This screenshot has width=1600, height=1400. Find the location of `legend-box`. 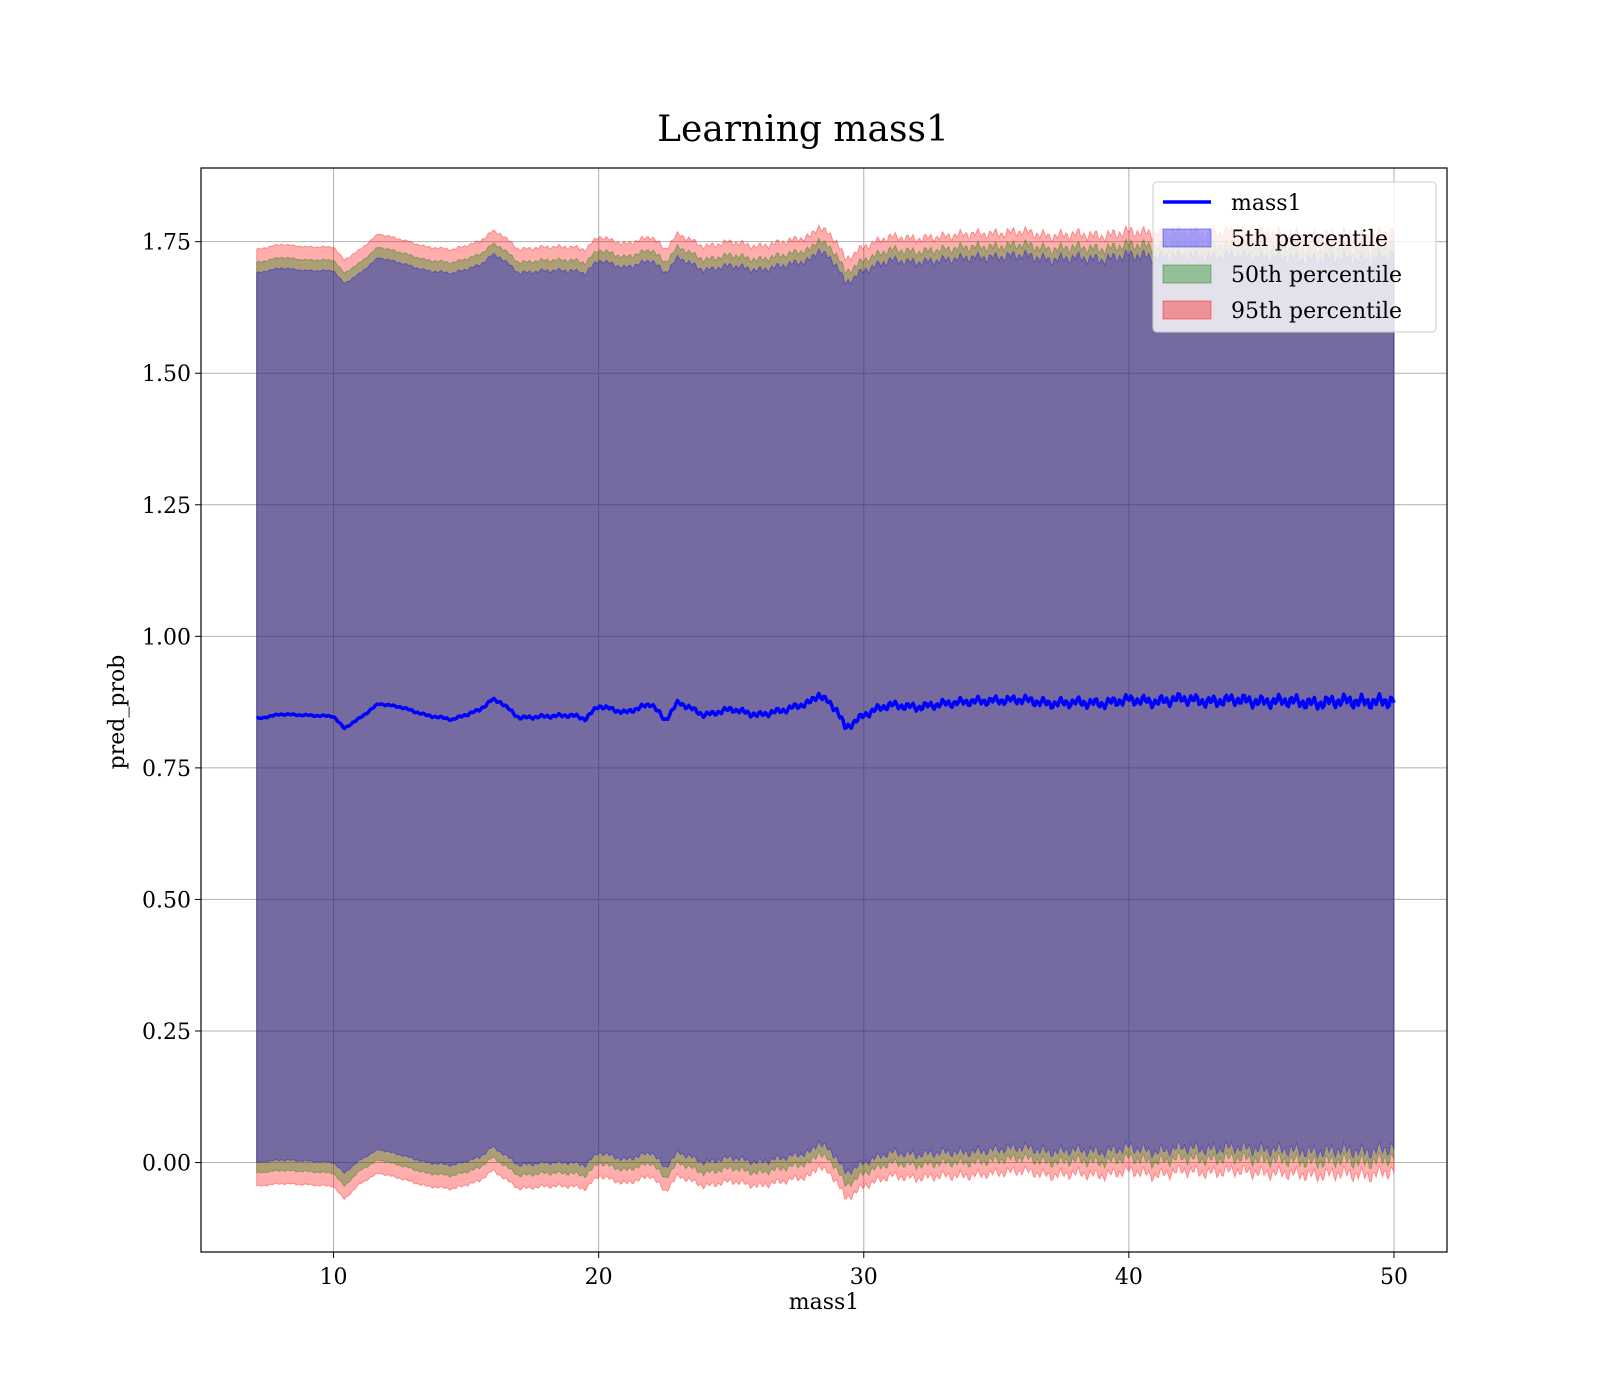

legend-box is located at coordinates (1294, 257).